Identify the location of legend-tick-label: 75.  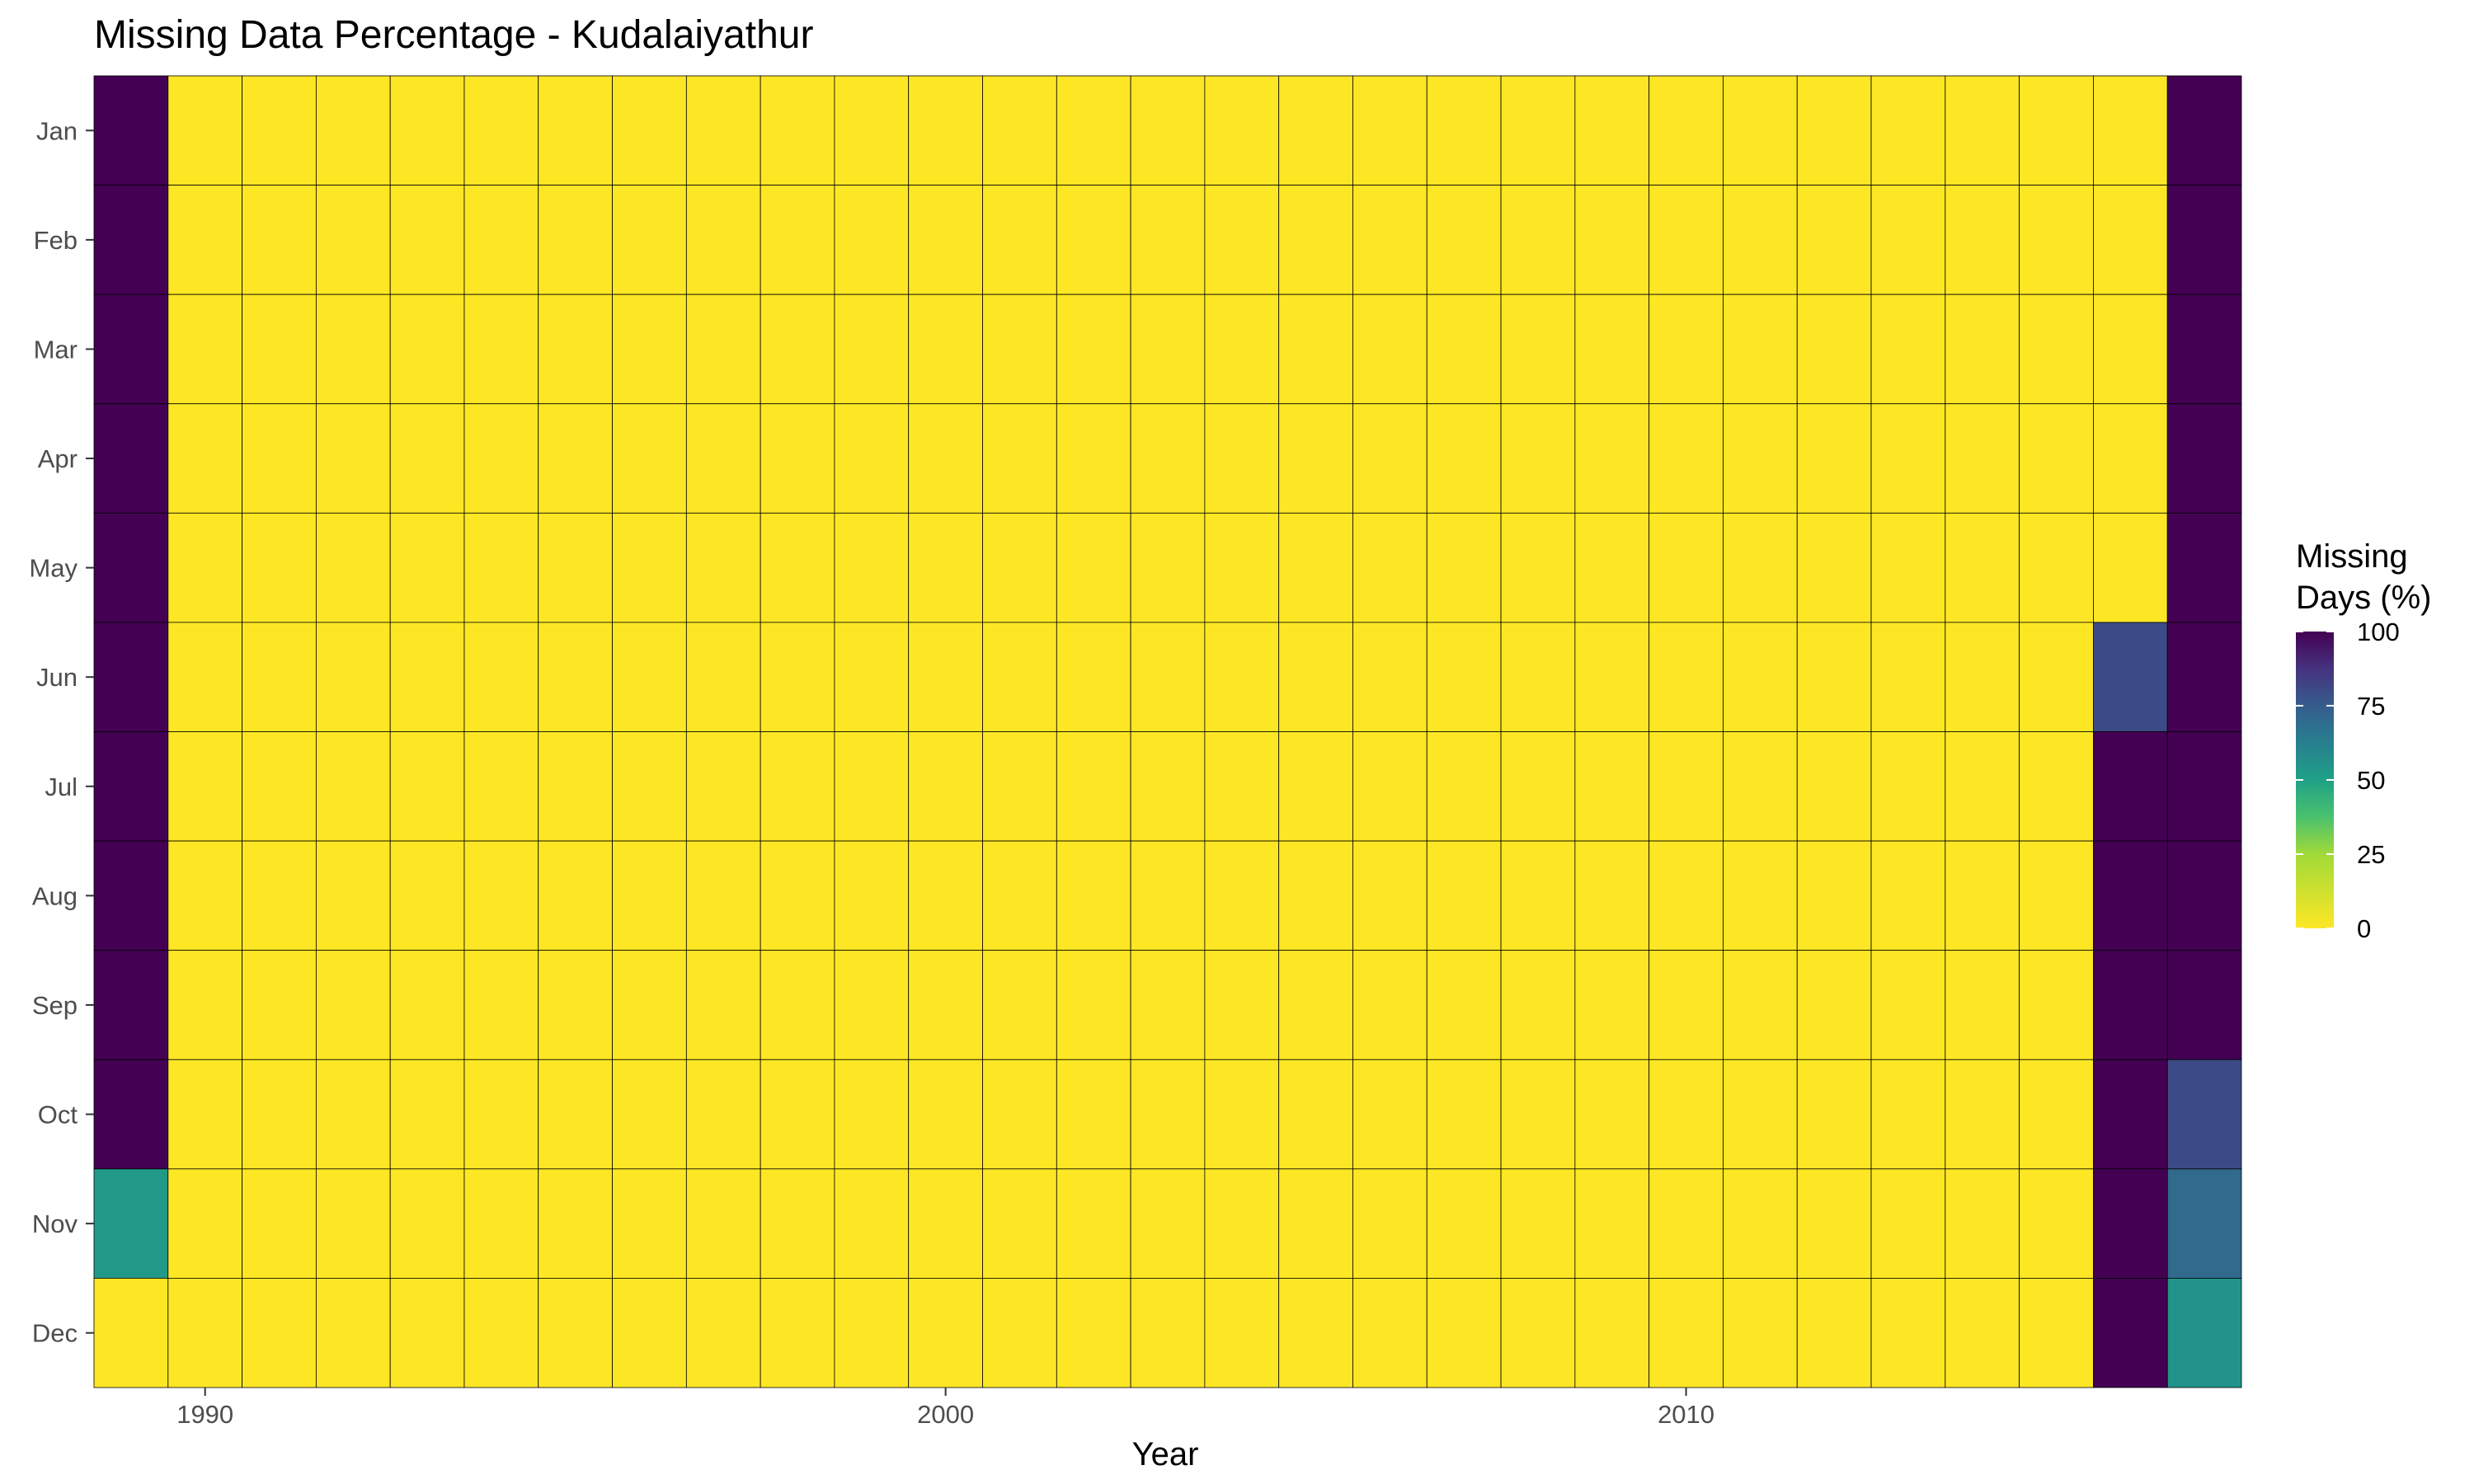
(2371, 706).